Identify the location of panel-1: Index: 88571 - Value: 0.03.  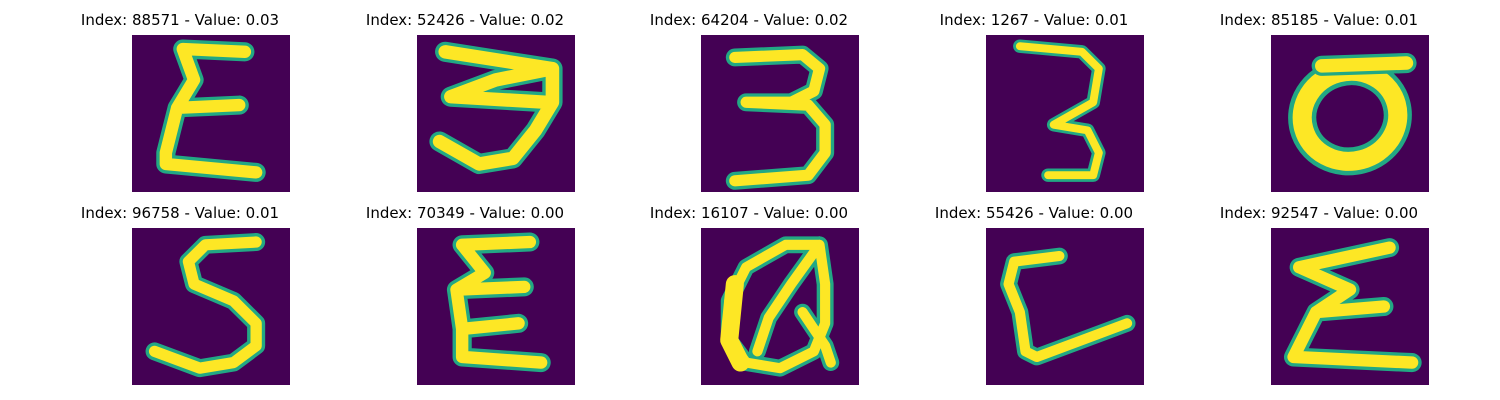
(180, 96).